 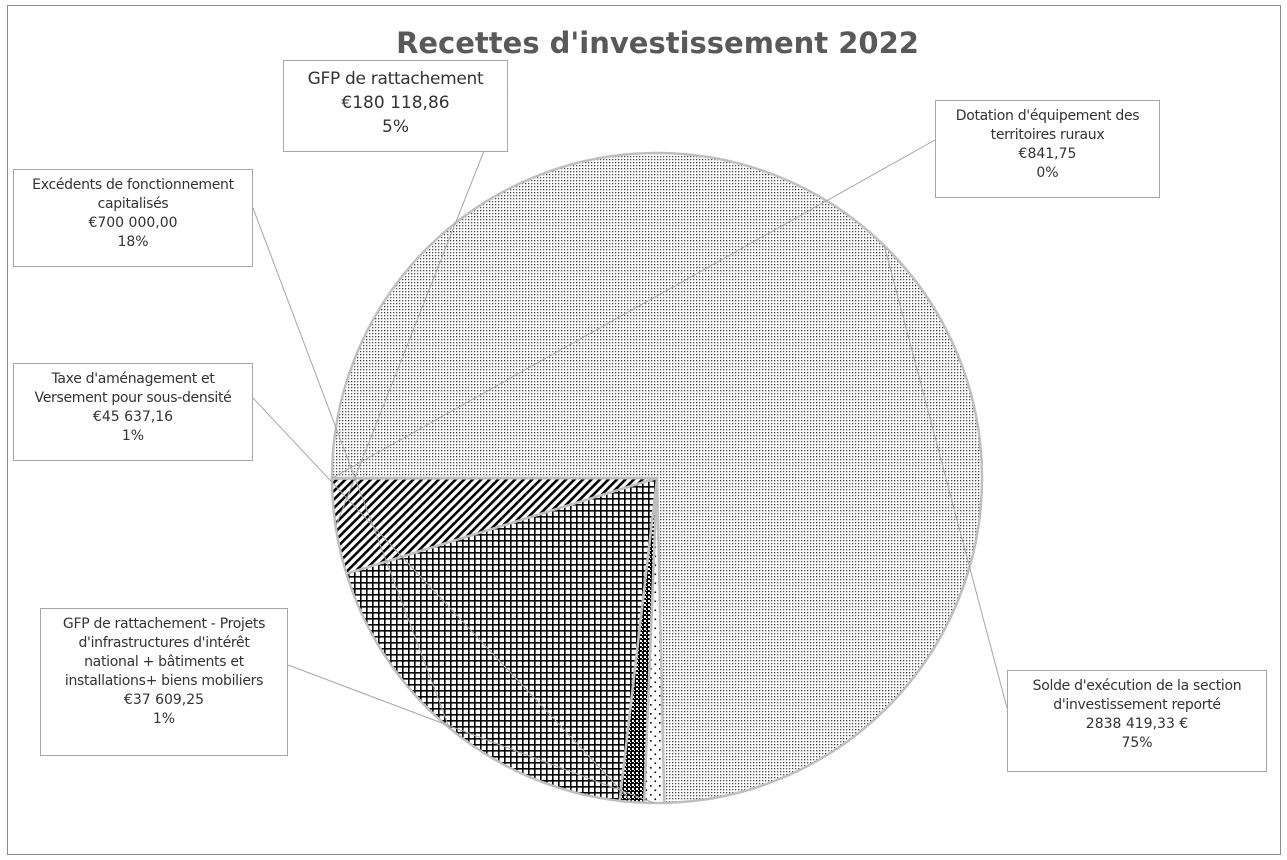 What do you see at coordinates (395, 127) in the screenshot?
I see `slice-percent-label: 5%` at bounding box center [395, 127].